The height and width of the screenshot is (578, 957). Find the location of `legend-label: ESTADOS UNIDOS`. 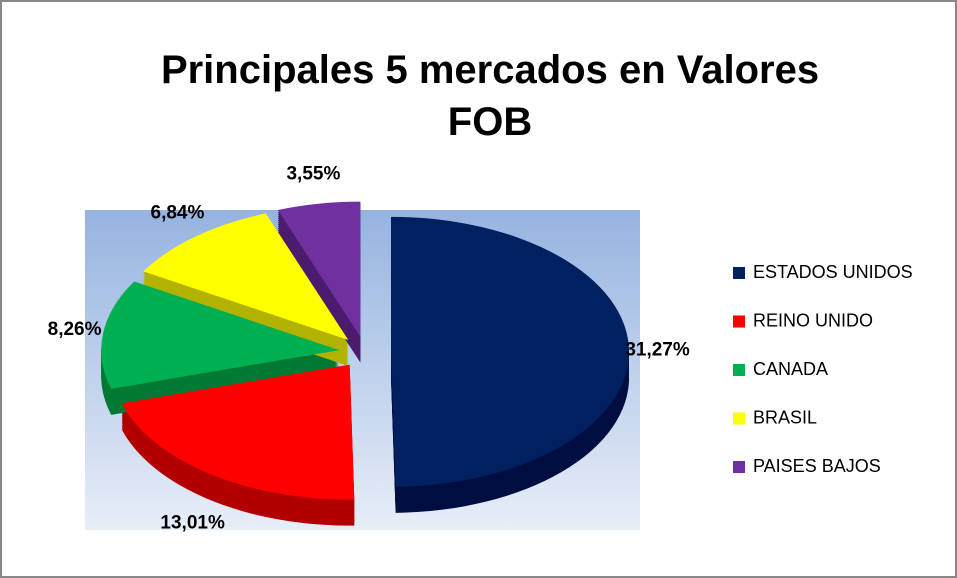

legend-label: ESTADOS UNIDOS is located at coordinates (833, 272).